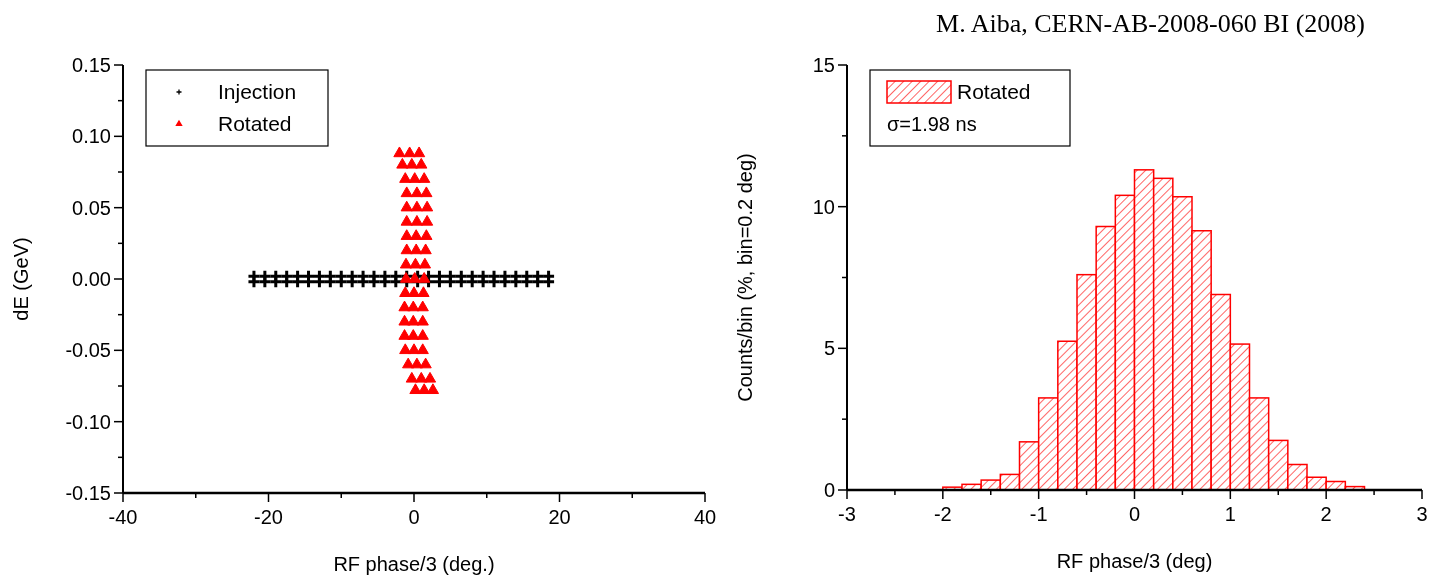  What do you see at coordinates (268, 517) in the screenshot?
I see `x-tick-label: -20` at bounding box center [268, 517].